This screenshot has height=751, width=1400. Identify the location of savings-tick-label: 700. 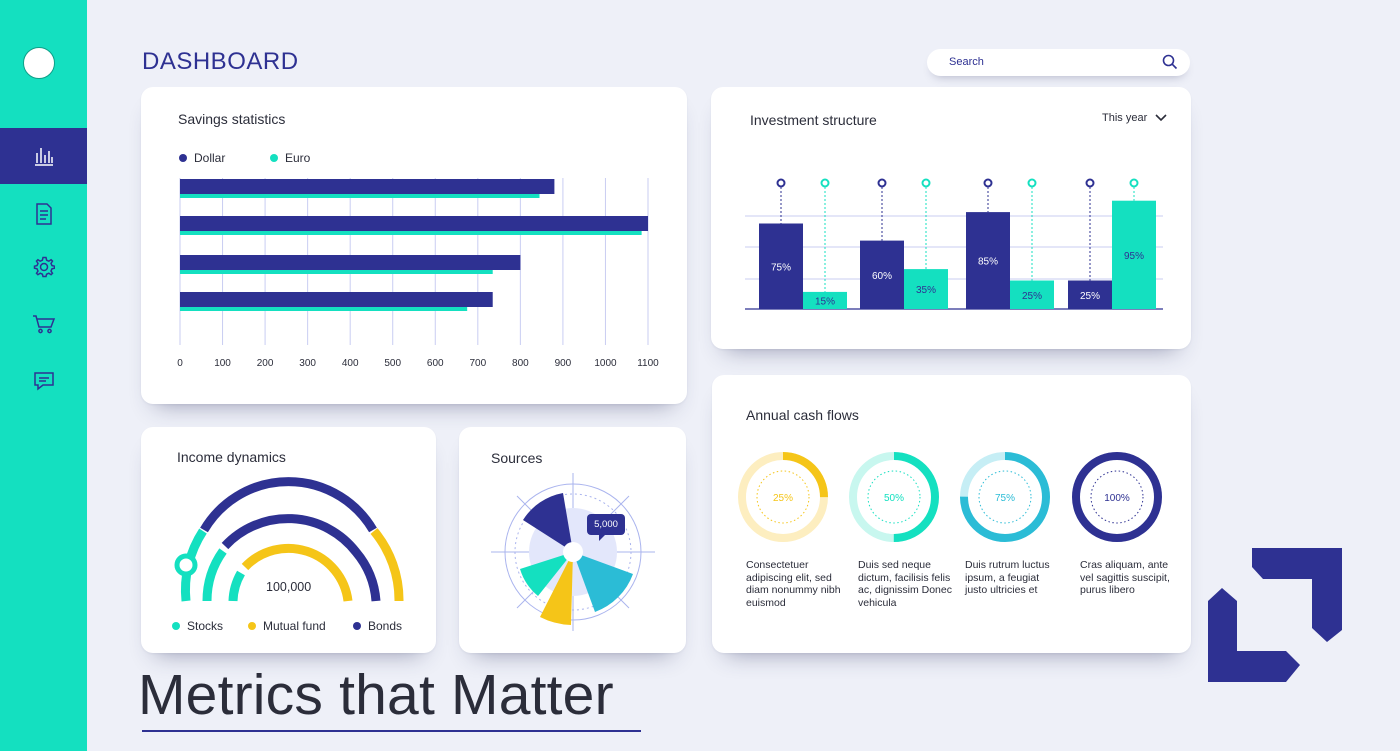
(477, 363).